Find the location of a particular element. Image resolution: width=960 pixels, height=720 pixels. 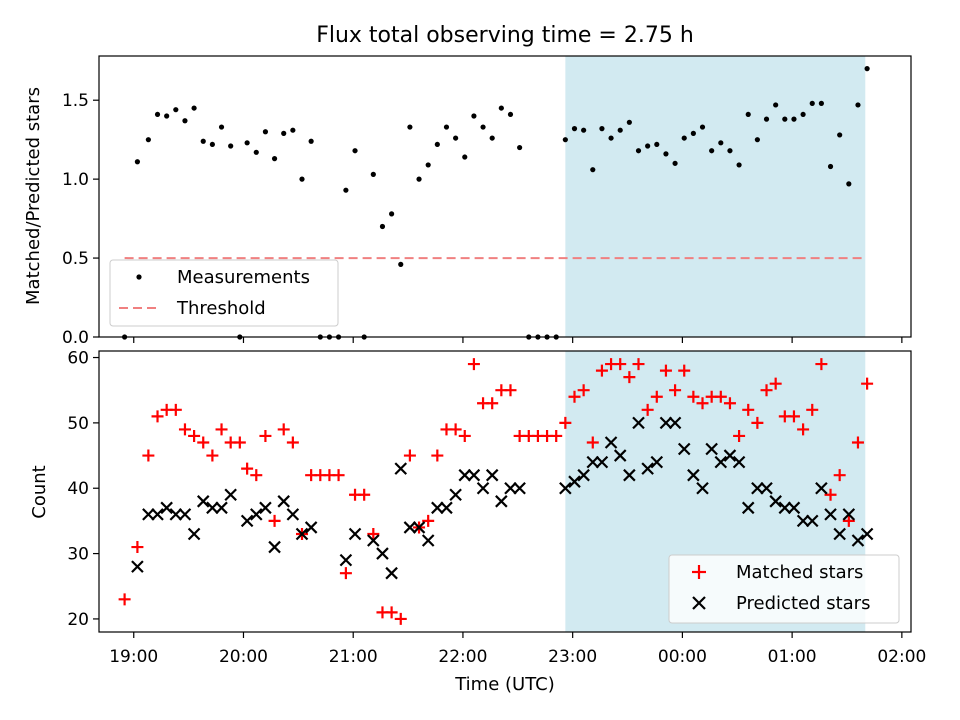

bottom-y-tick-label: 20 is located at coordinates (78, 620).